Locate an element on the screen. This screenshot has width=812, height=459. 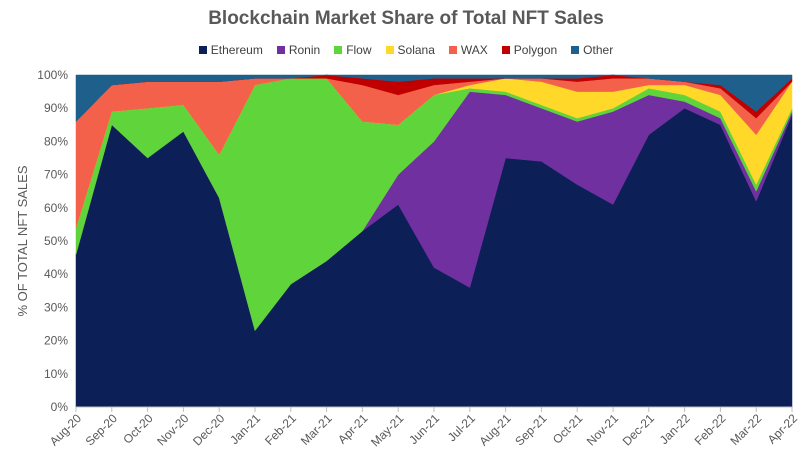
x-tick-label: Oct-20 is located at coordinates (138, 429).